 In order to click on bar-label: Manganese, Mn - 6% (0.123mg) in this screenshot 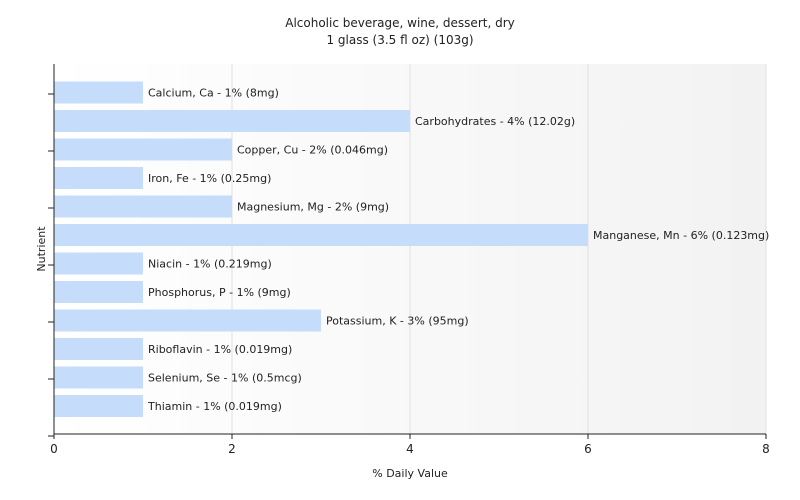, I will do `click(681, 235)`.